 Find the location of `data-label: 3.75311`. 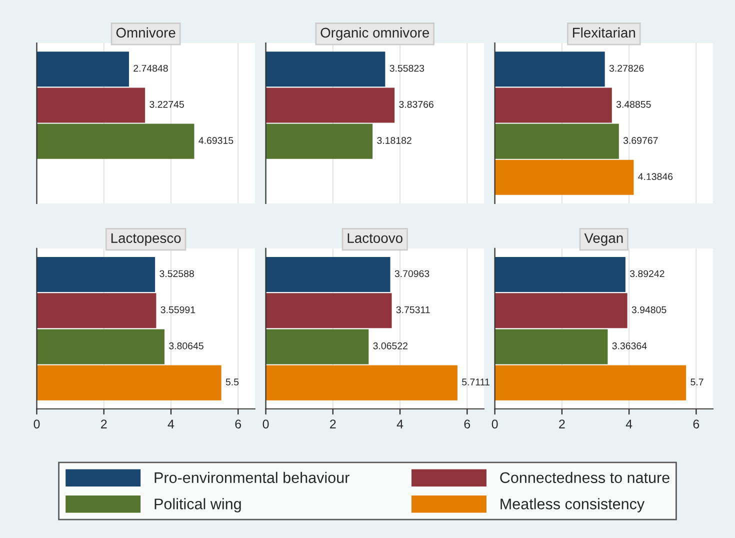

data-label: 3.75311 is located at coordinates (413, 310).